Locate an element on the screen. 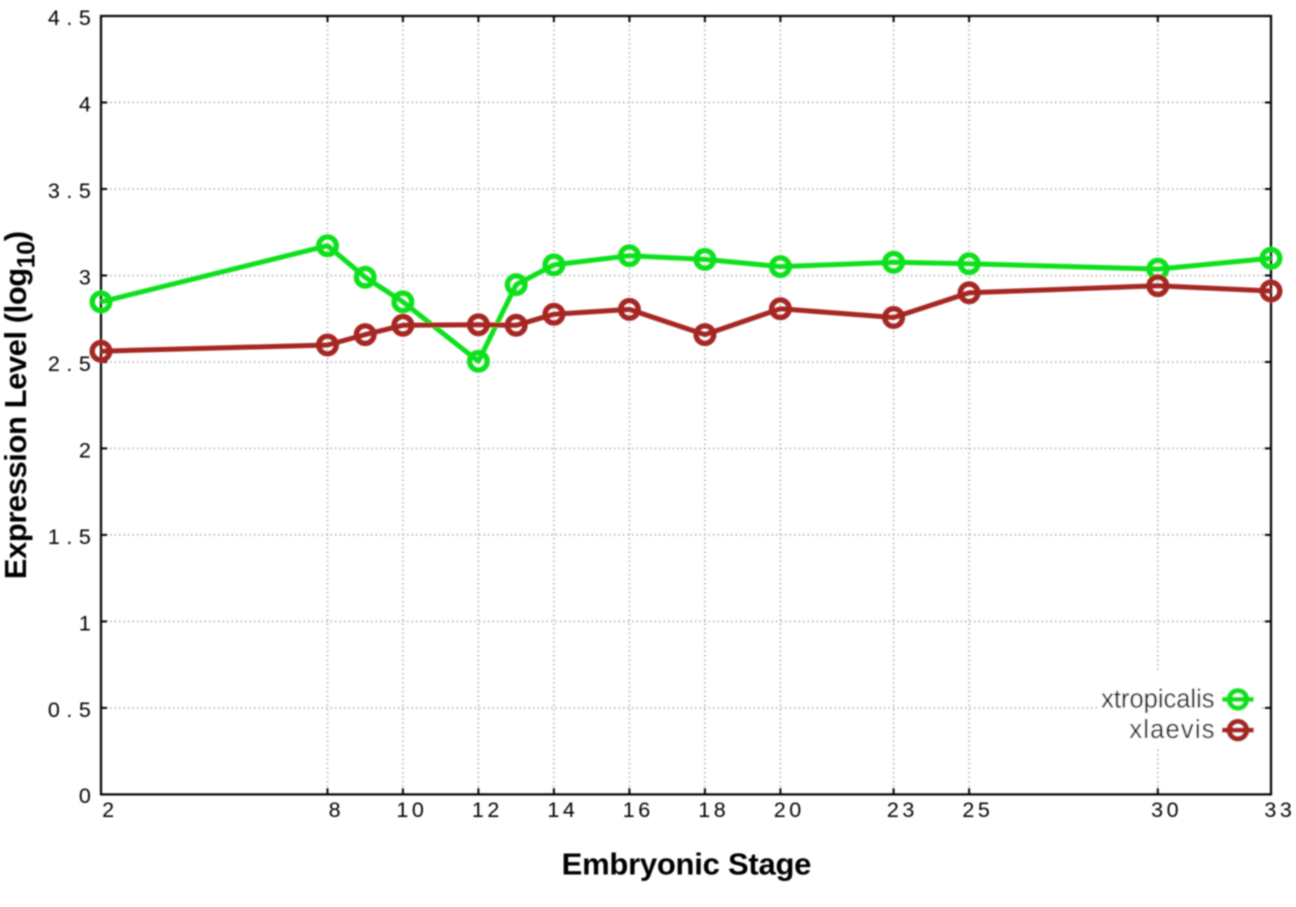 The image size is (1296, 907). svg-text: 6 is located at coordinates (644, 810).